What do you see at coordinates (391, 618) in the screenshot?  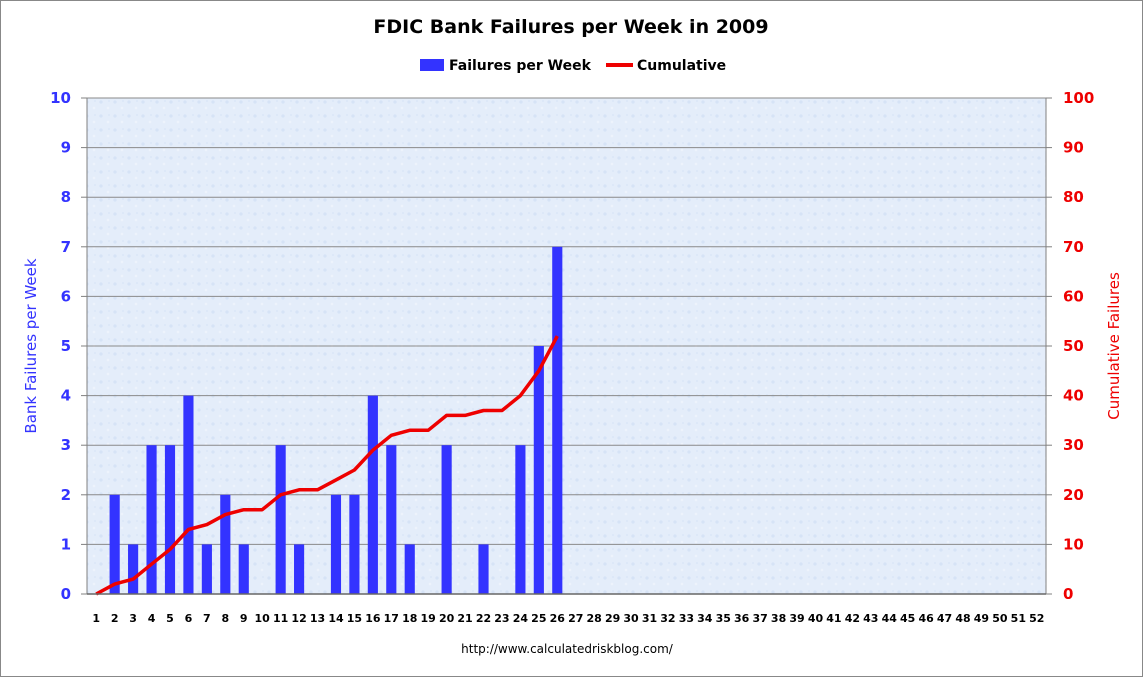 I see `x-tick-label: 17` at bounding box center [391, 618].